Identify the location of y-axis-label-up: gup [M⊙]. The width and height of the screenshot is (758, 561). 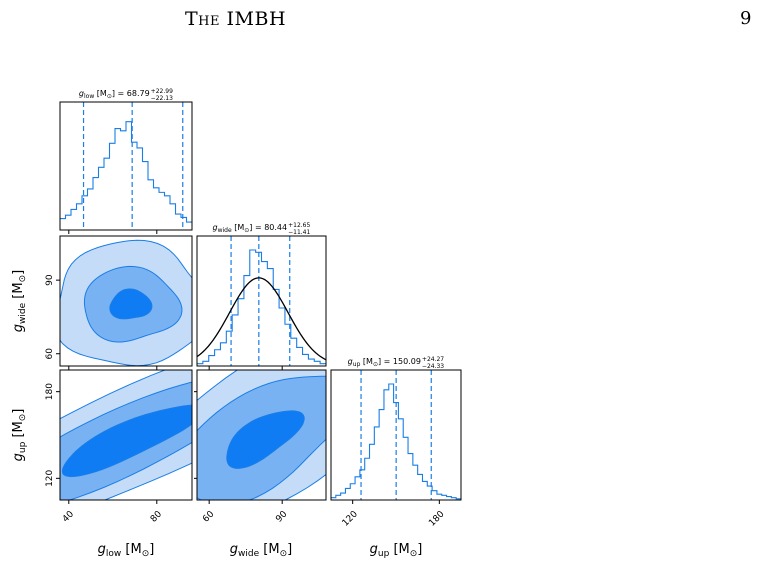
(19, 435).